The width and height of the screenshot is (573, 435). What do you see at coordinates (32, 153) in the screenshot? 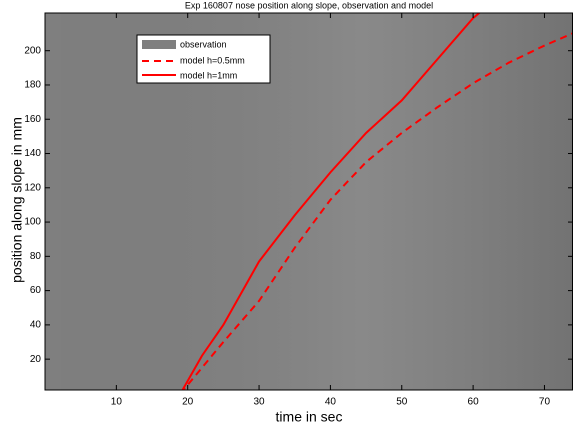
I see `y-tick-label: 140` at bounding box center [32, 153].